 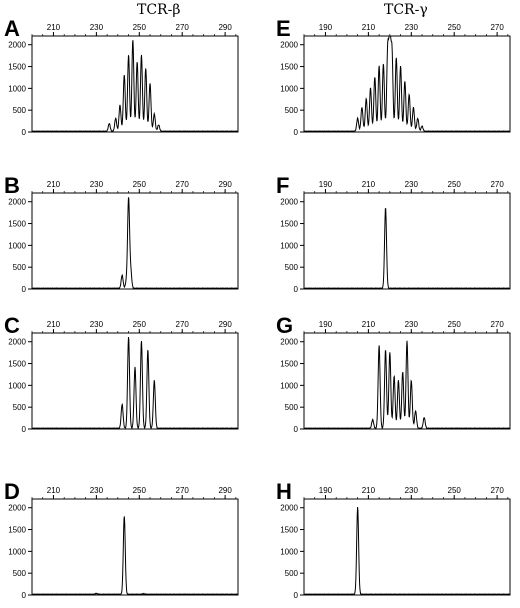 I want to click on electropherogram-g: 190 210 230 250 270 0 500 1000 1500 2000, so click(x=395, y=377).